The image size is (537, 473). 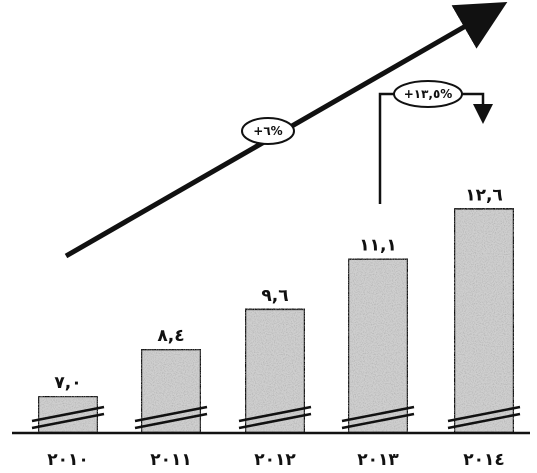 I want to click on value-label: ١١,١, so click(x=378, y=246).